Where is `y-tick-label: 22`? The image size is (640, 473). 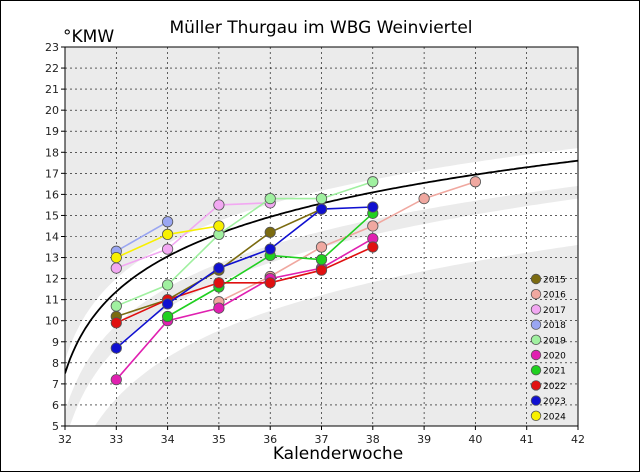
y-tick-label: 22 is located at coordinates (52, 68).